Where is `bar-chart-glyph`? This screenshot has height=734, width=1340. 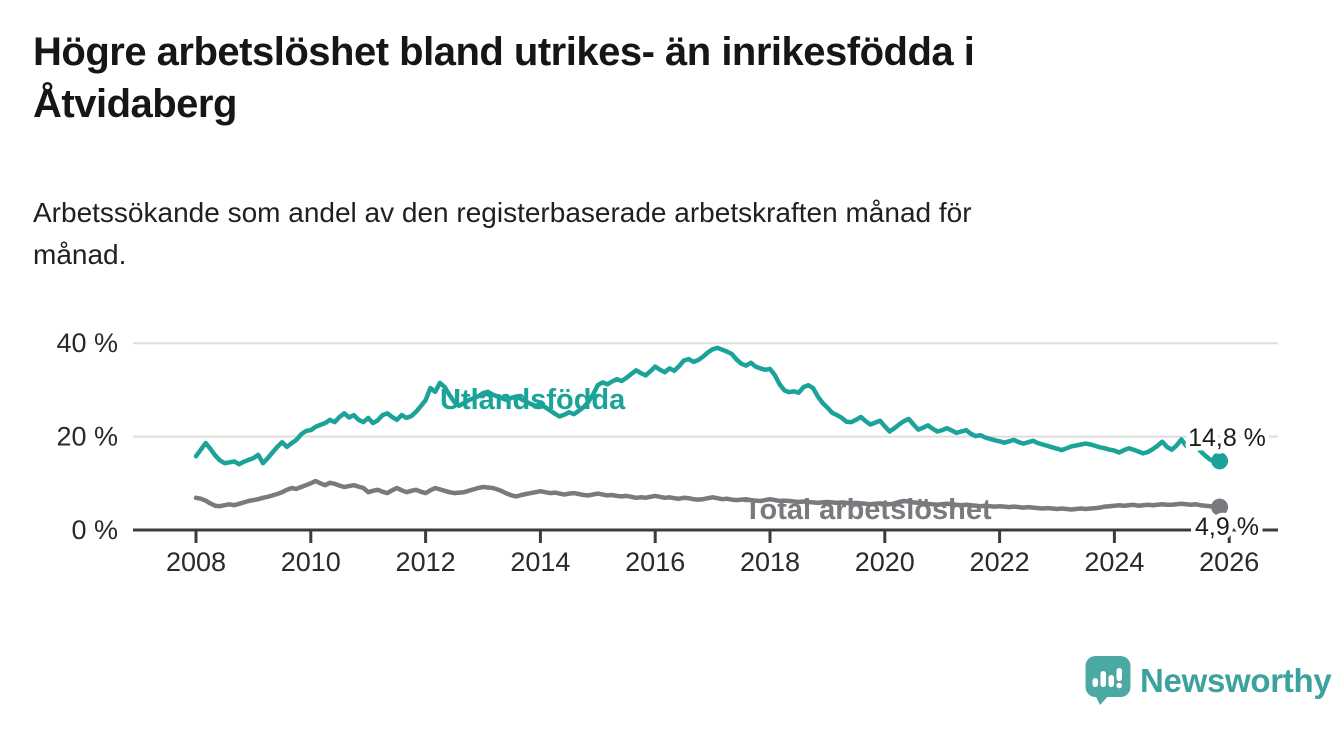 bar-chart-glyph is located at coordinates (1103, 679).